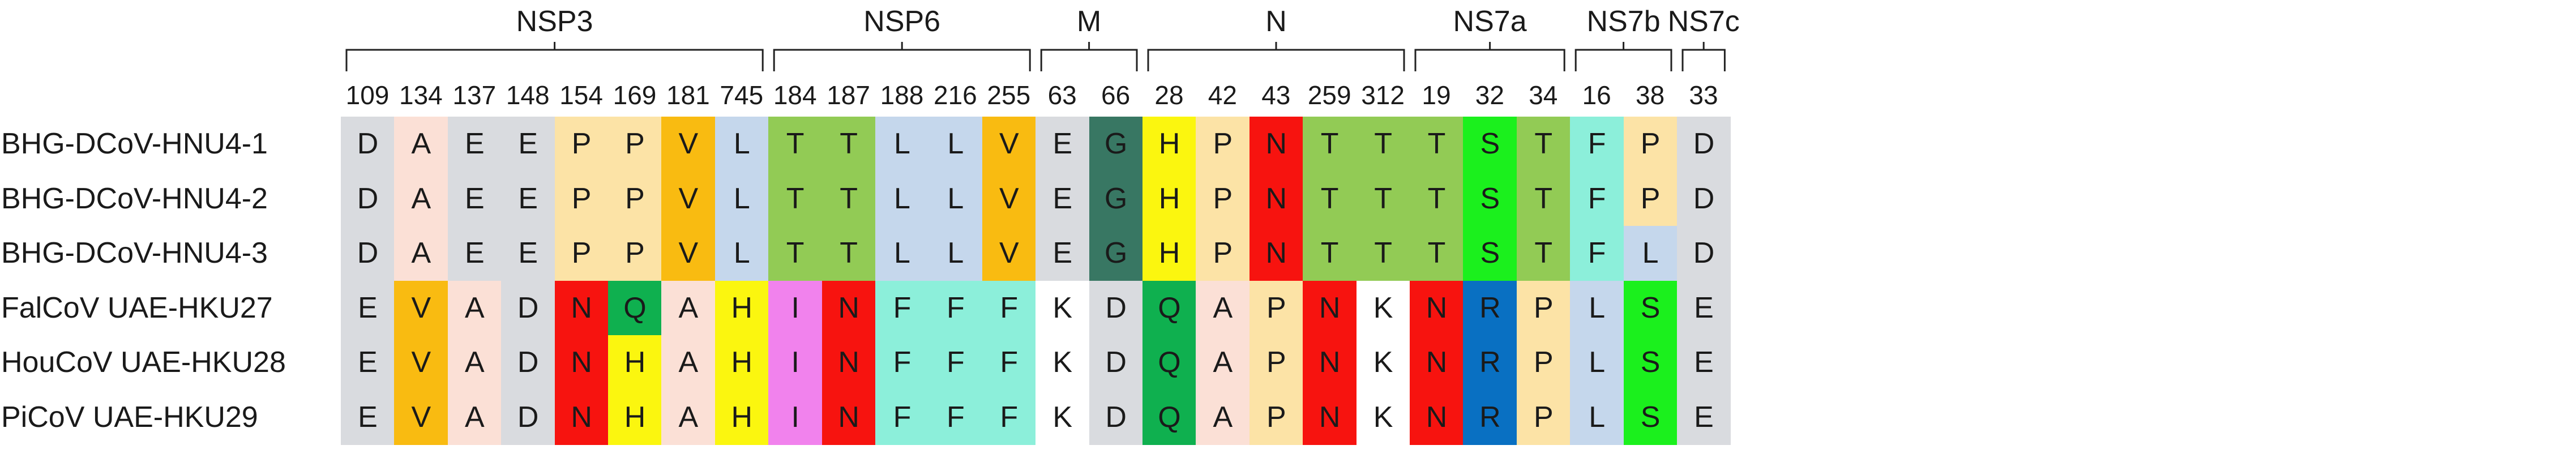 Image resolution: width=2576 pixels, height=475 pixels. What do you see at coordinates (581, 95) in the screenshot?
I see `position-label: 154` at bounding box center [581, 95].